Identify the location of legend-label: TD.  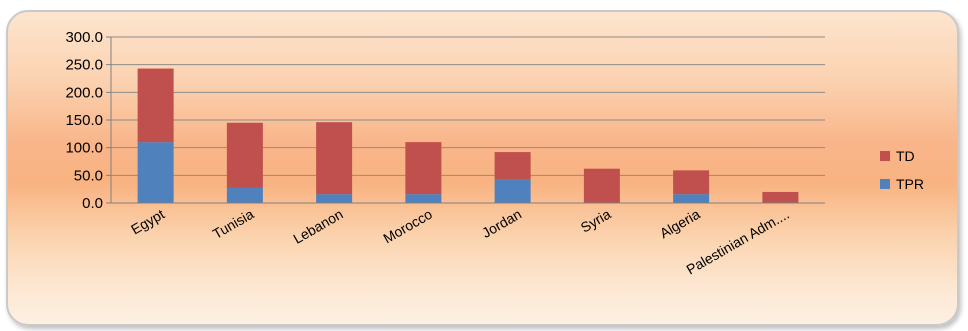
(905, 156).